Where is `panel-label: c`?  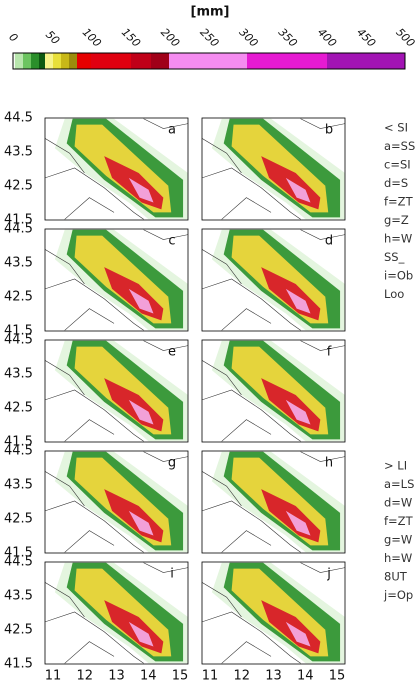 panel-label: c is located at coordinates (171, 241).